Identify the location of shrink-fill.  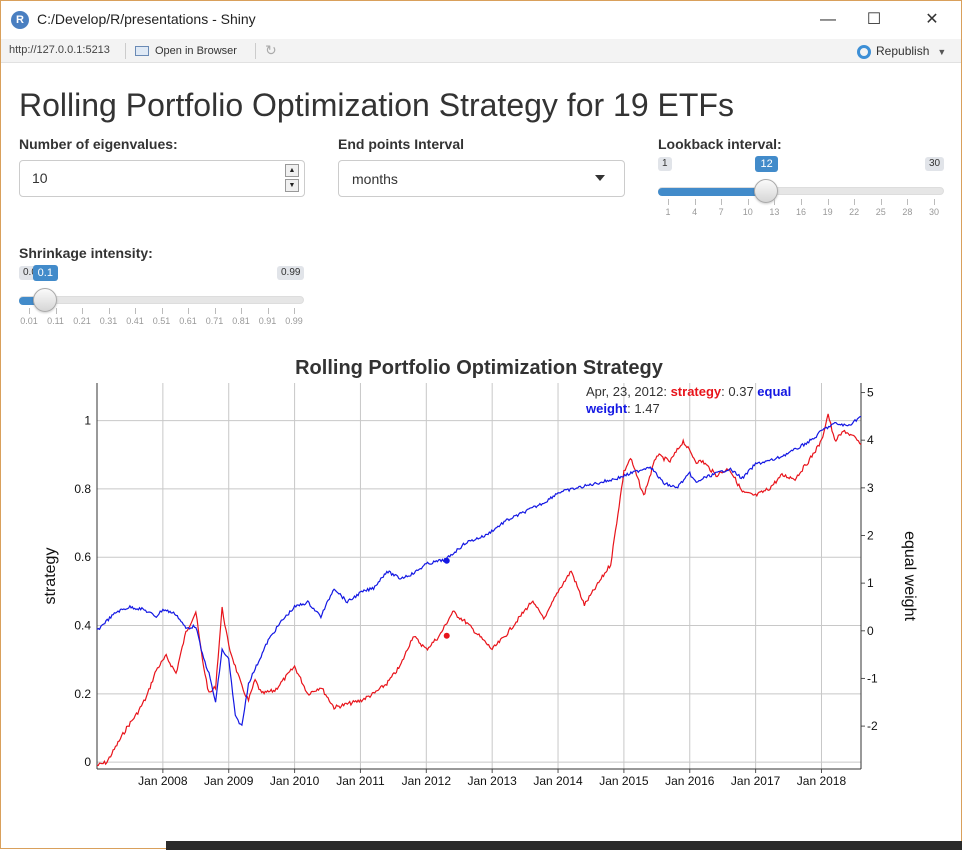
(32, 301).